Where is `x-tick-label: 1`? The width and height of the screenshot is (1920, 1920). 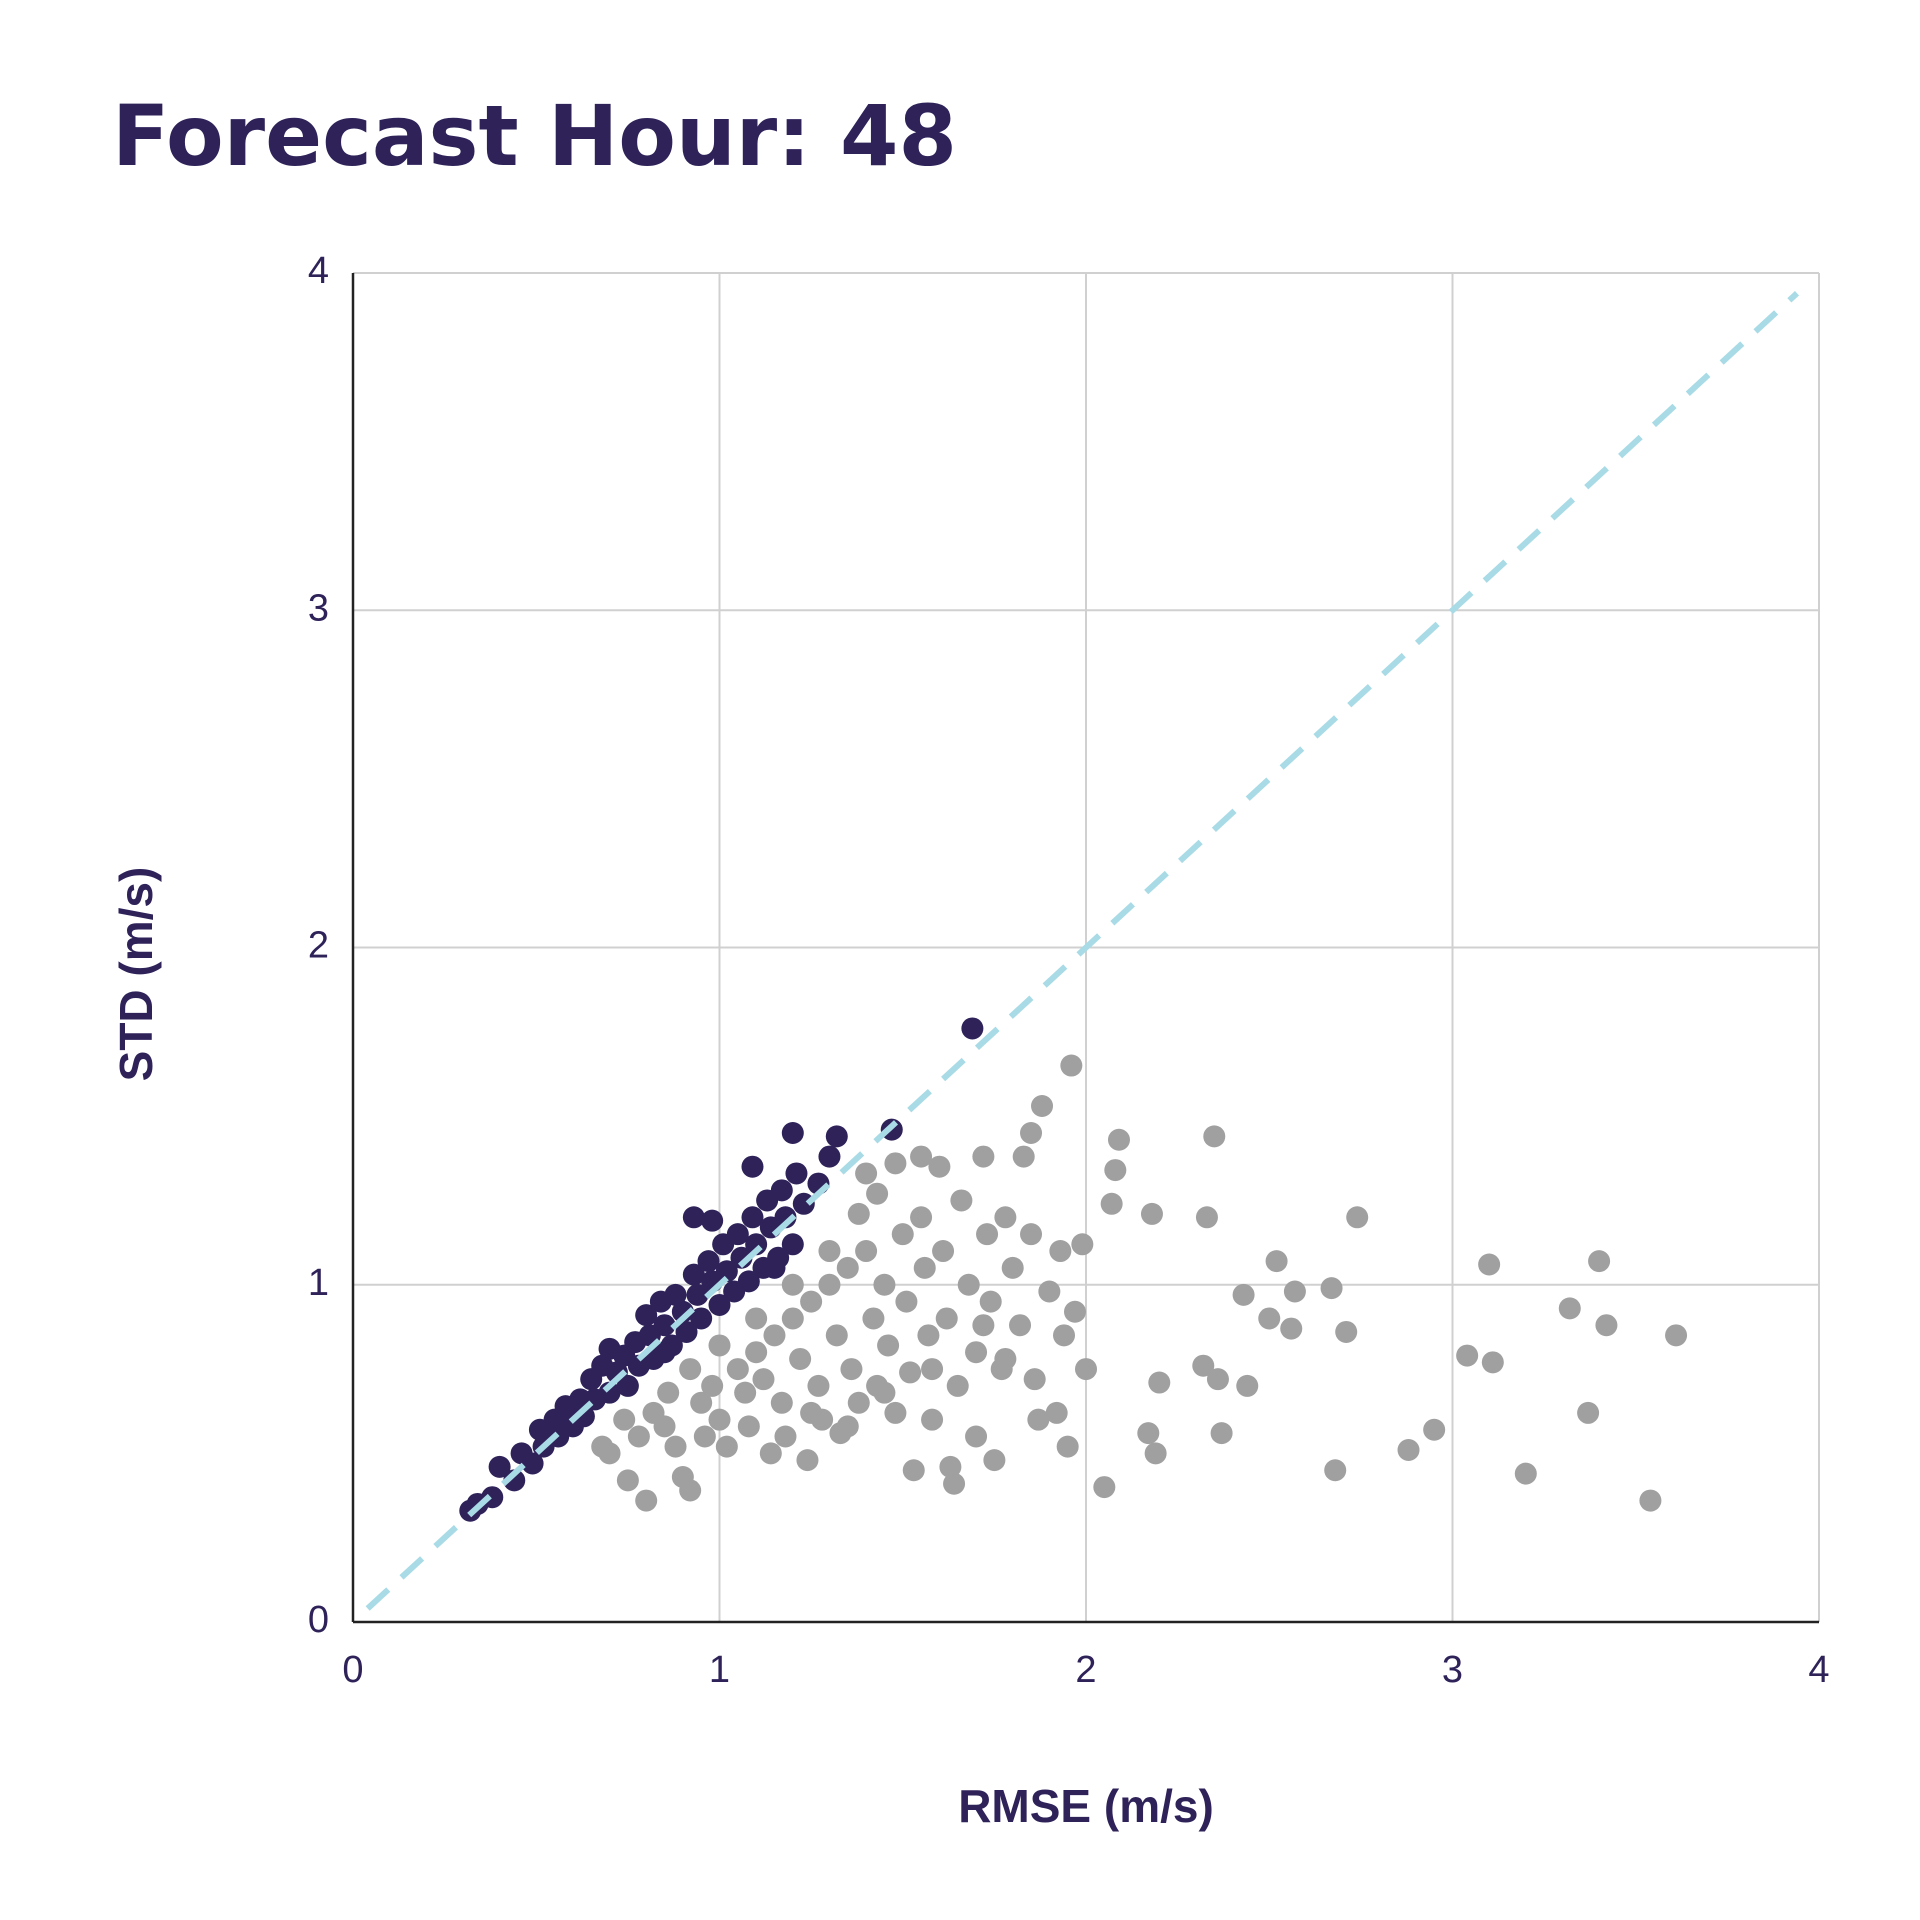 x-tick-label: 1 is located at coordinates (719, 1670).